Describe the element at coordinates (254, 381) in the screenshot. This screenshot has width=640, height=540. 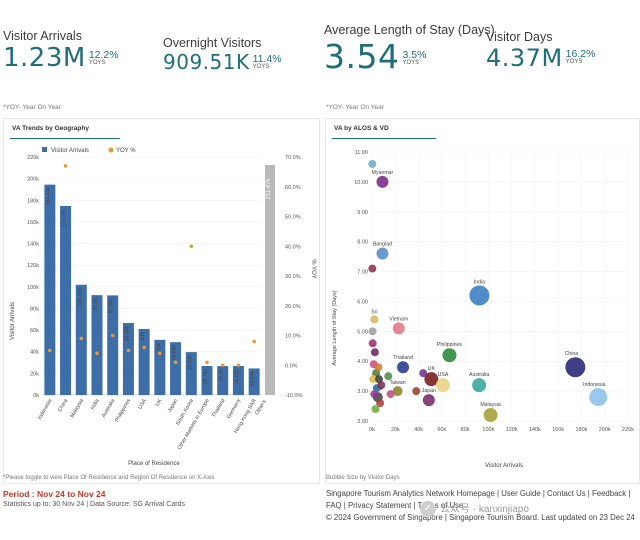
I see `bar-hong-kong-sar` at that location.